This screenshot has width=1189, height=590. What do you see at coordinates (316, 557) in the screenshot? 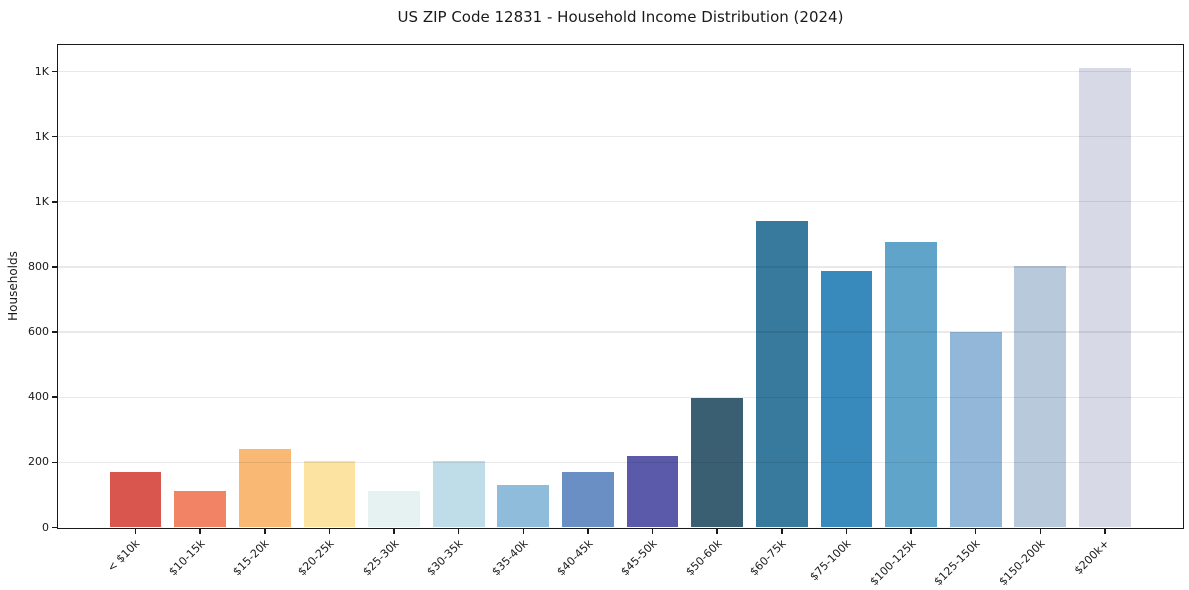
I see `x-tick-label: $20-25k` at bounding box center [316, 557].